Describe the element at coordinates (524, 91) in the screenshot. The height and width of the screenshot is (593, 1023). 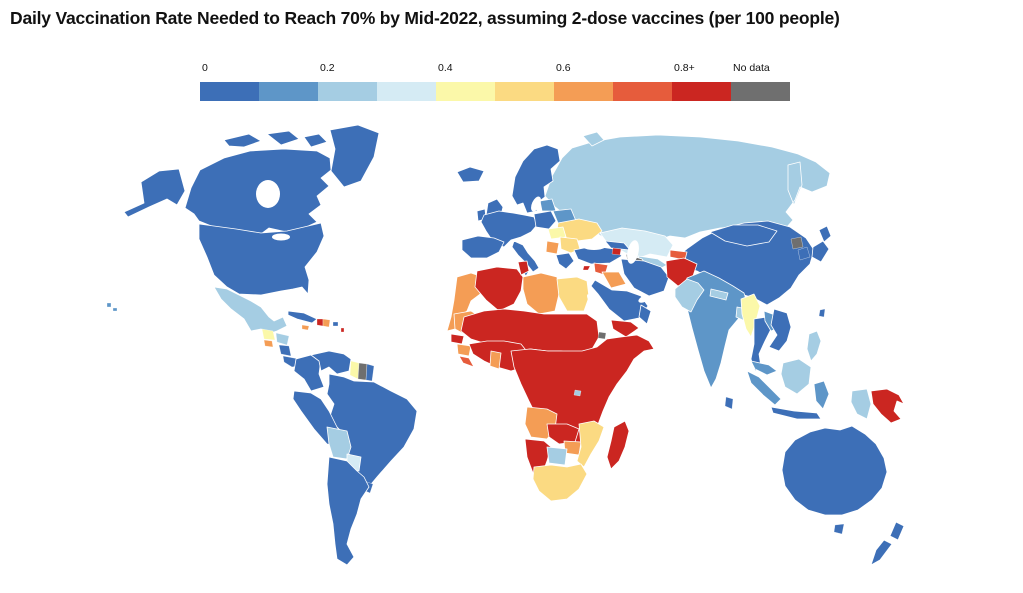
I see `legend-swatch-0.5` at that location.